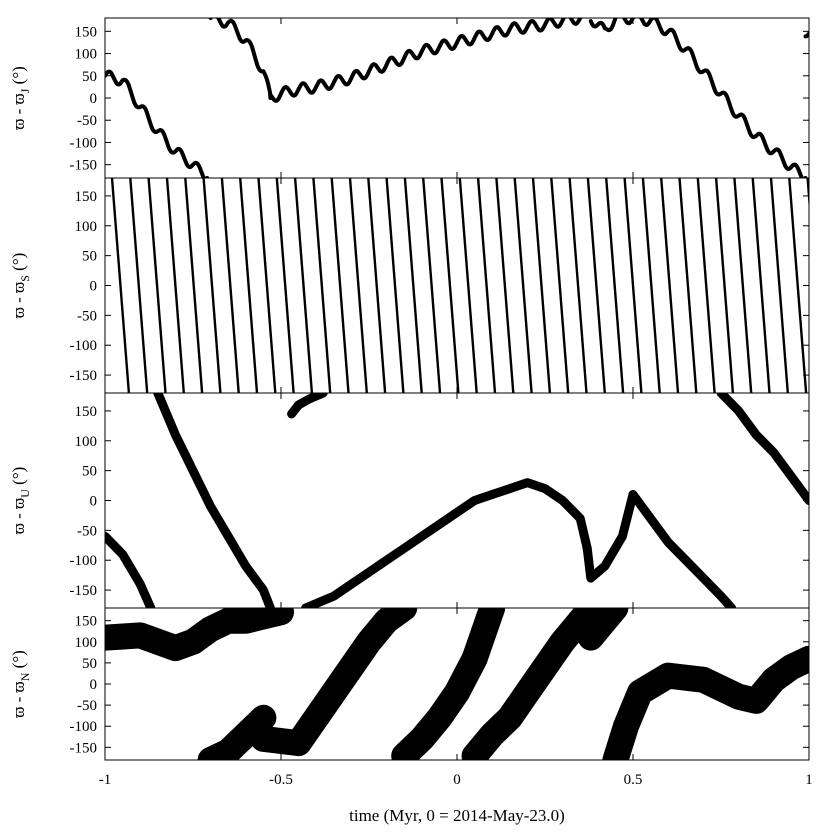 This screenshot has height=833, width=830. Describe the element at coordinates (20, 501) in the screenshot. I see `y-axis-label: ϖ - ϖU (°)` at that location.